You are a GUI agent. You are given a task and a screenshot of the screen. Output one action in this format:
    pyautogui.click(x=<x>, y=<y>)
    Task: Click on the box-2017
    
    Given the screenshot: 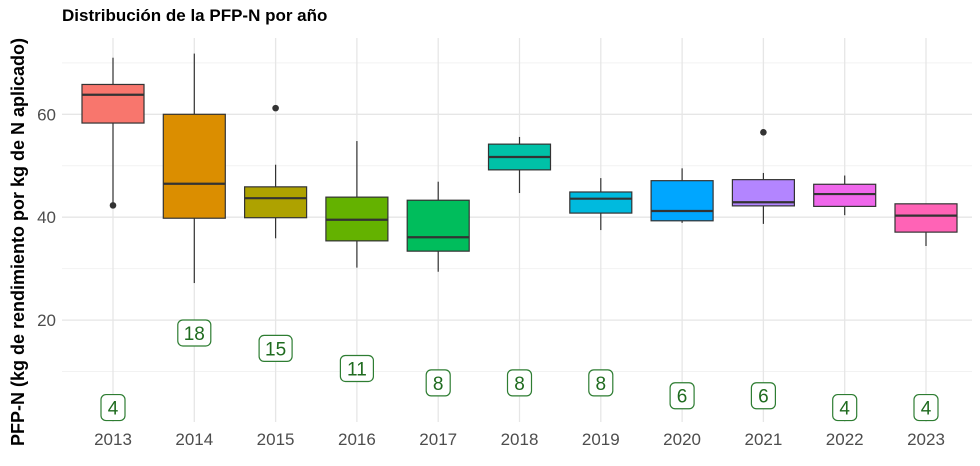 What is the action you would take?
    pyautogui.click(x=438, y=225)
    